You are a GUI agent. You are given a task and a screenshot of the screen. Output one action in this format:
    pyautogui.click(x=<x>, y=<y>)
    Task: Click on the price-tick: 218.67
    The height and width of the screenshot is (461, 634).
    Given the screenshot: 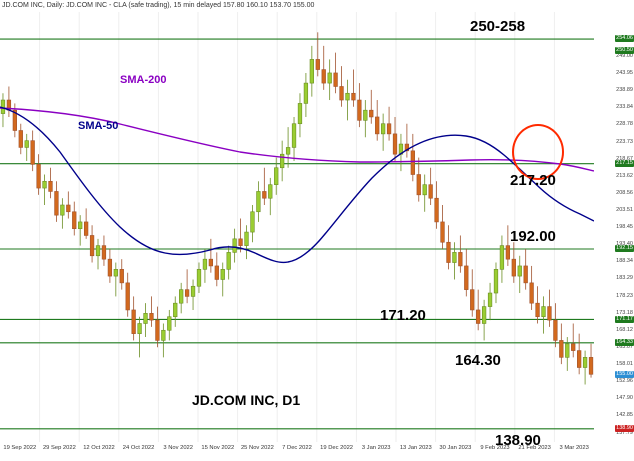 What is the action you would take?
    pyautogui.click(x=624, y=158)
    